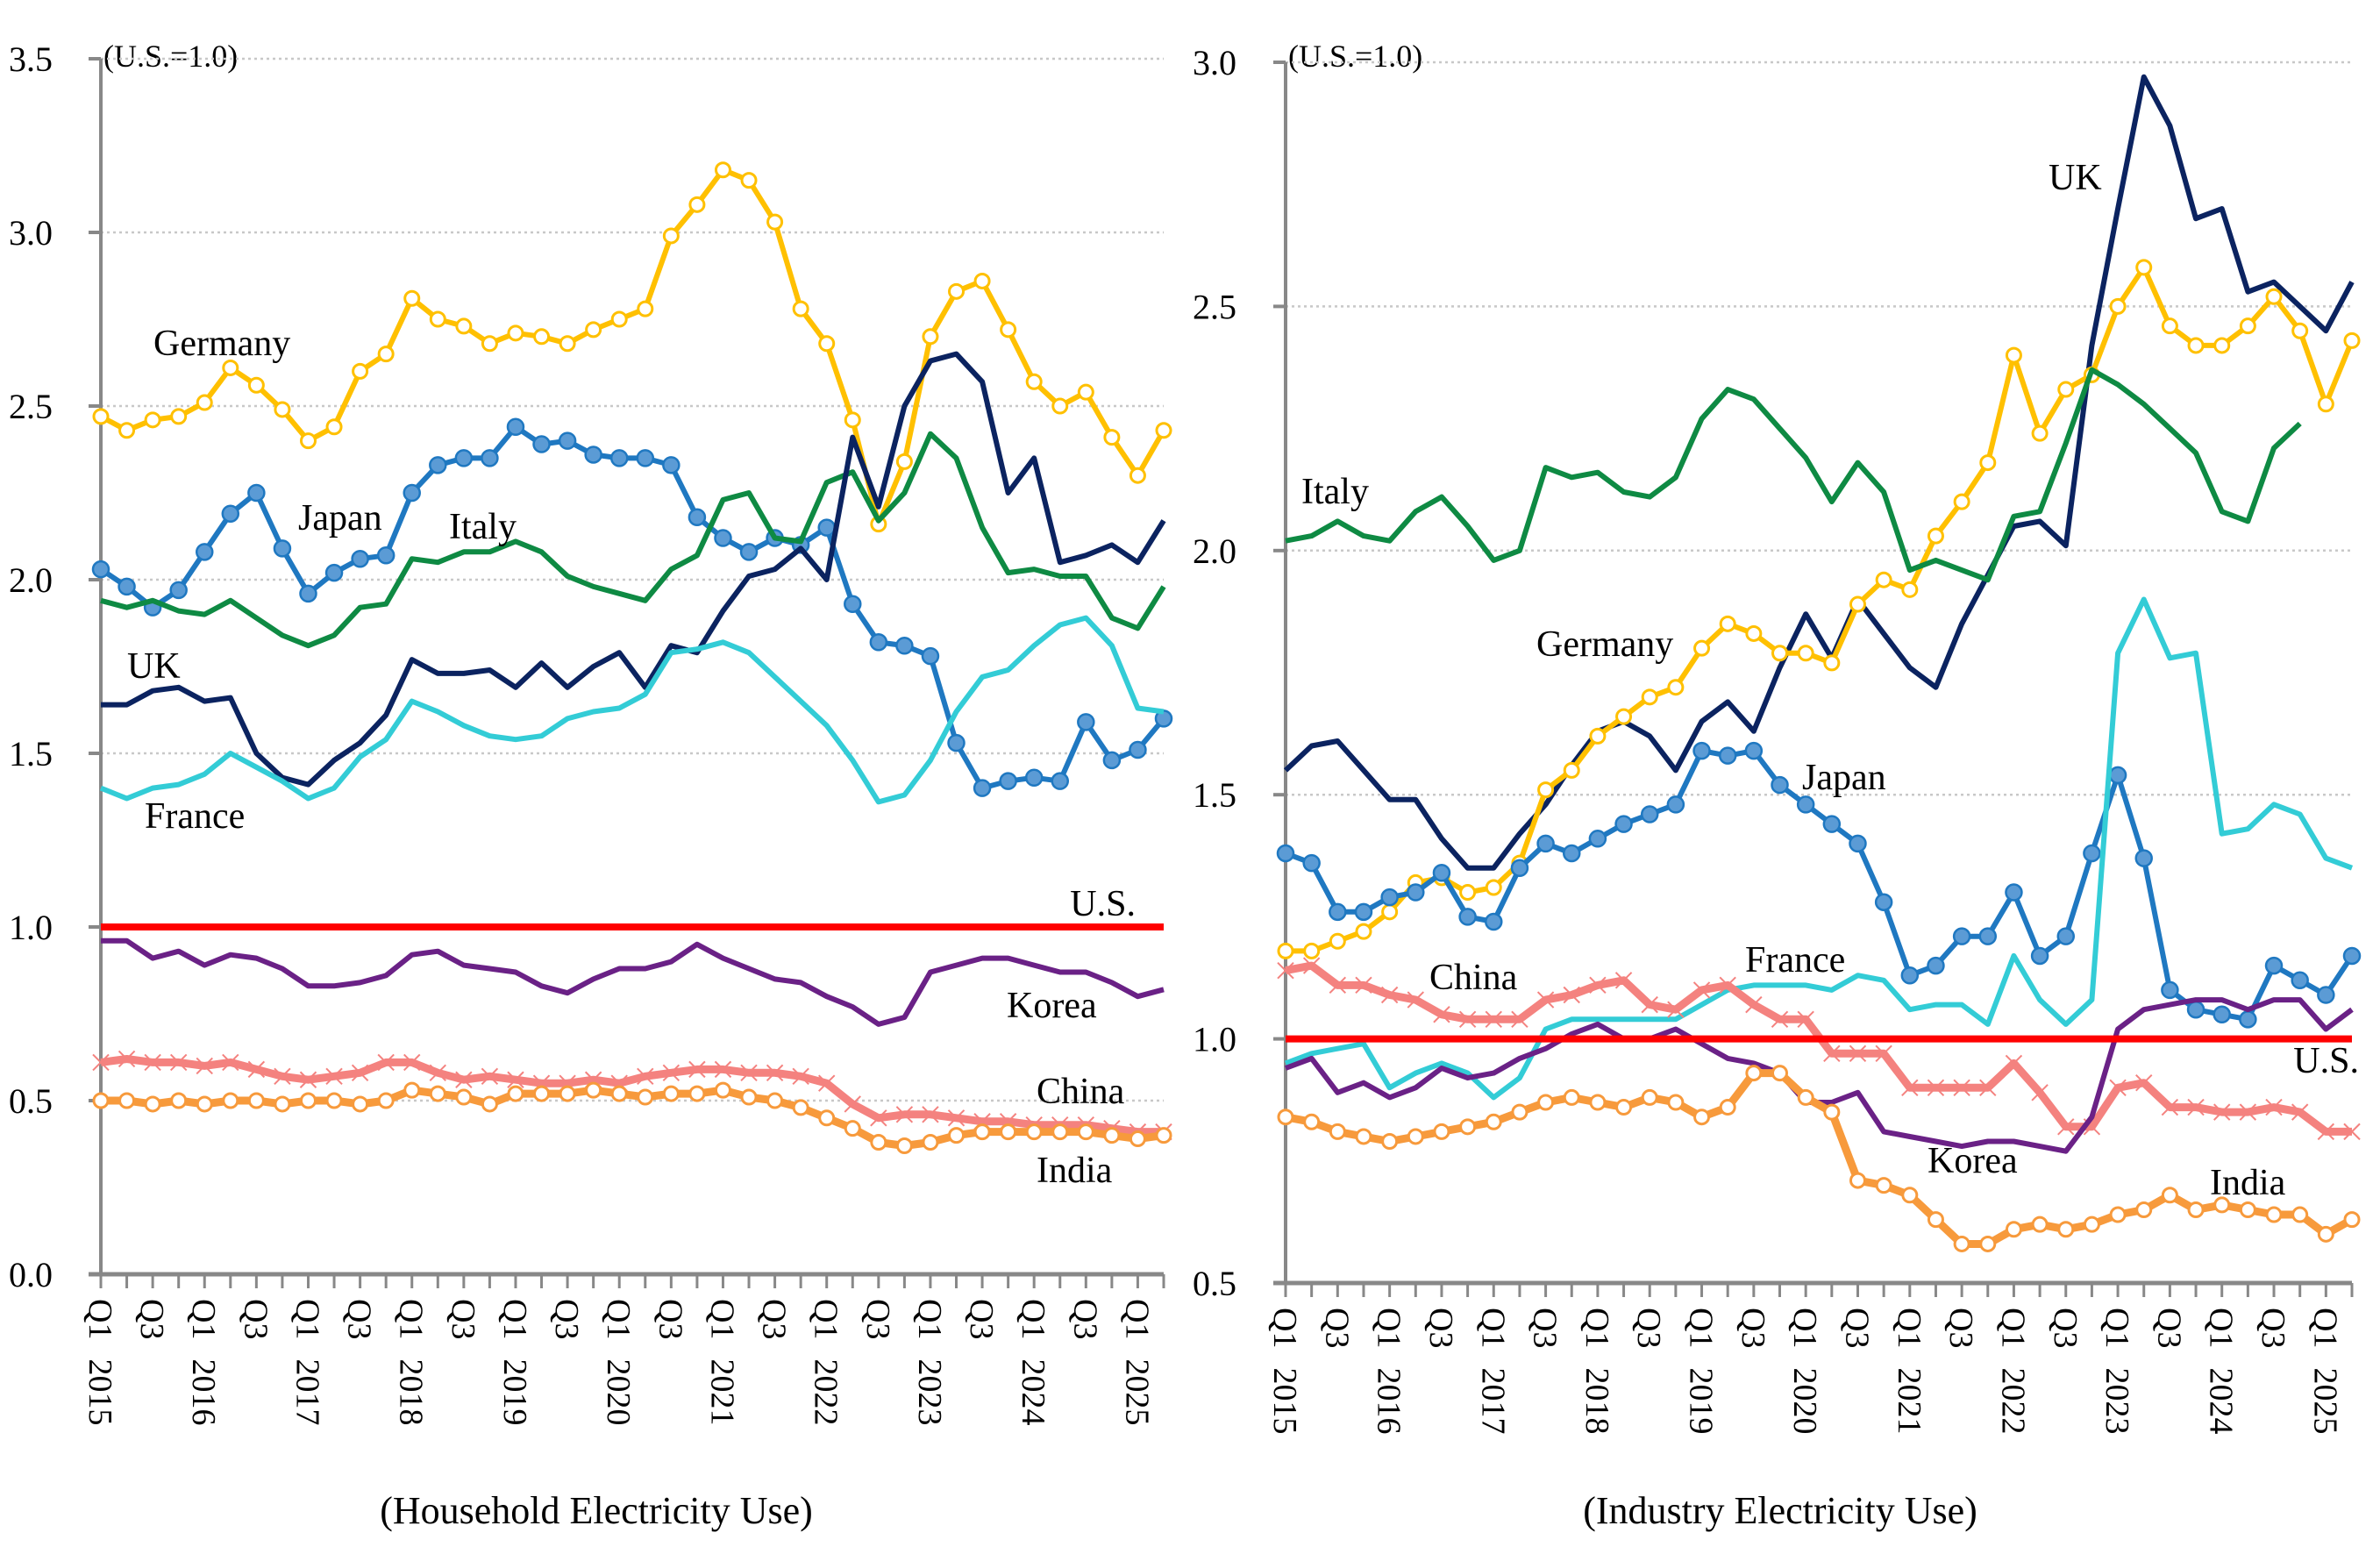  Describe the element at coordinates (1214, 1283) in the screenshot. I see `industry-y-tick-label: 0.5` at that location.